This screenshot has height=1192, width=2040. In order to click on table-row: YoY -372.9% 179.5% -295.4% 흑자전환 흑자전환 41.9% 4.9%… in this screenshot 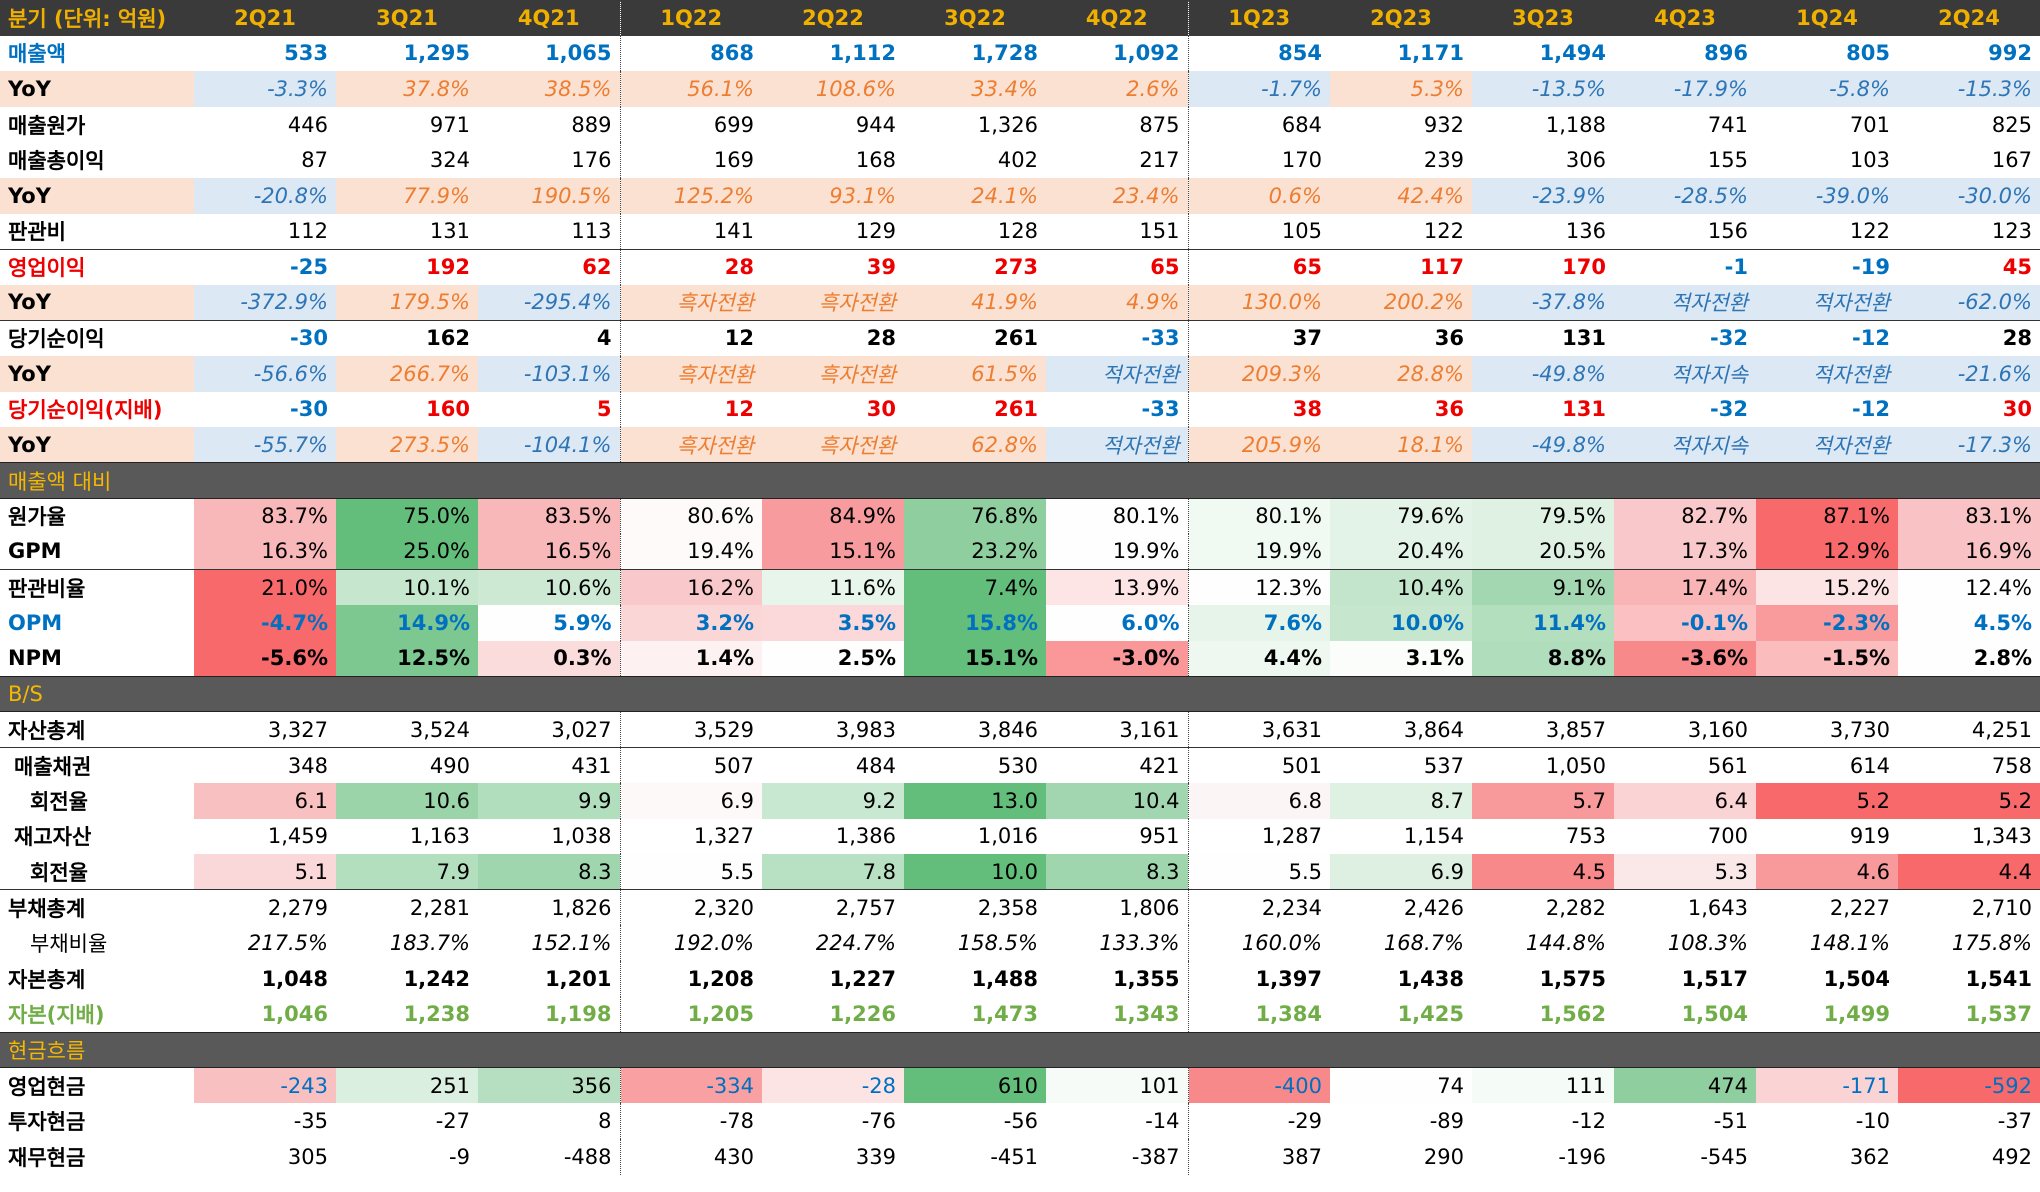, I will do `click(1020, 302)`.